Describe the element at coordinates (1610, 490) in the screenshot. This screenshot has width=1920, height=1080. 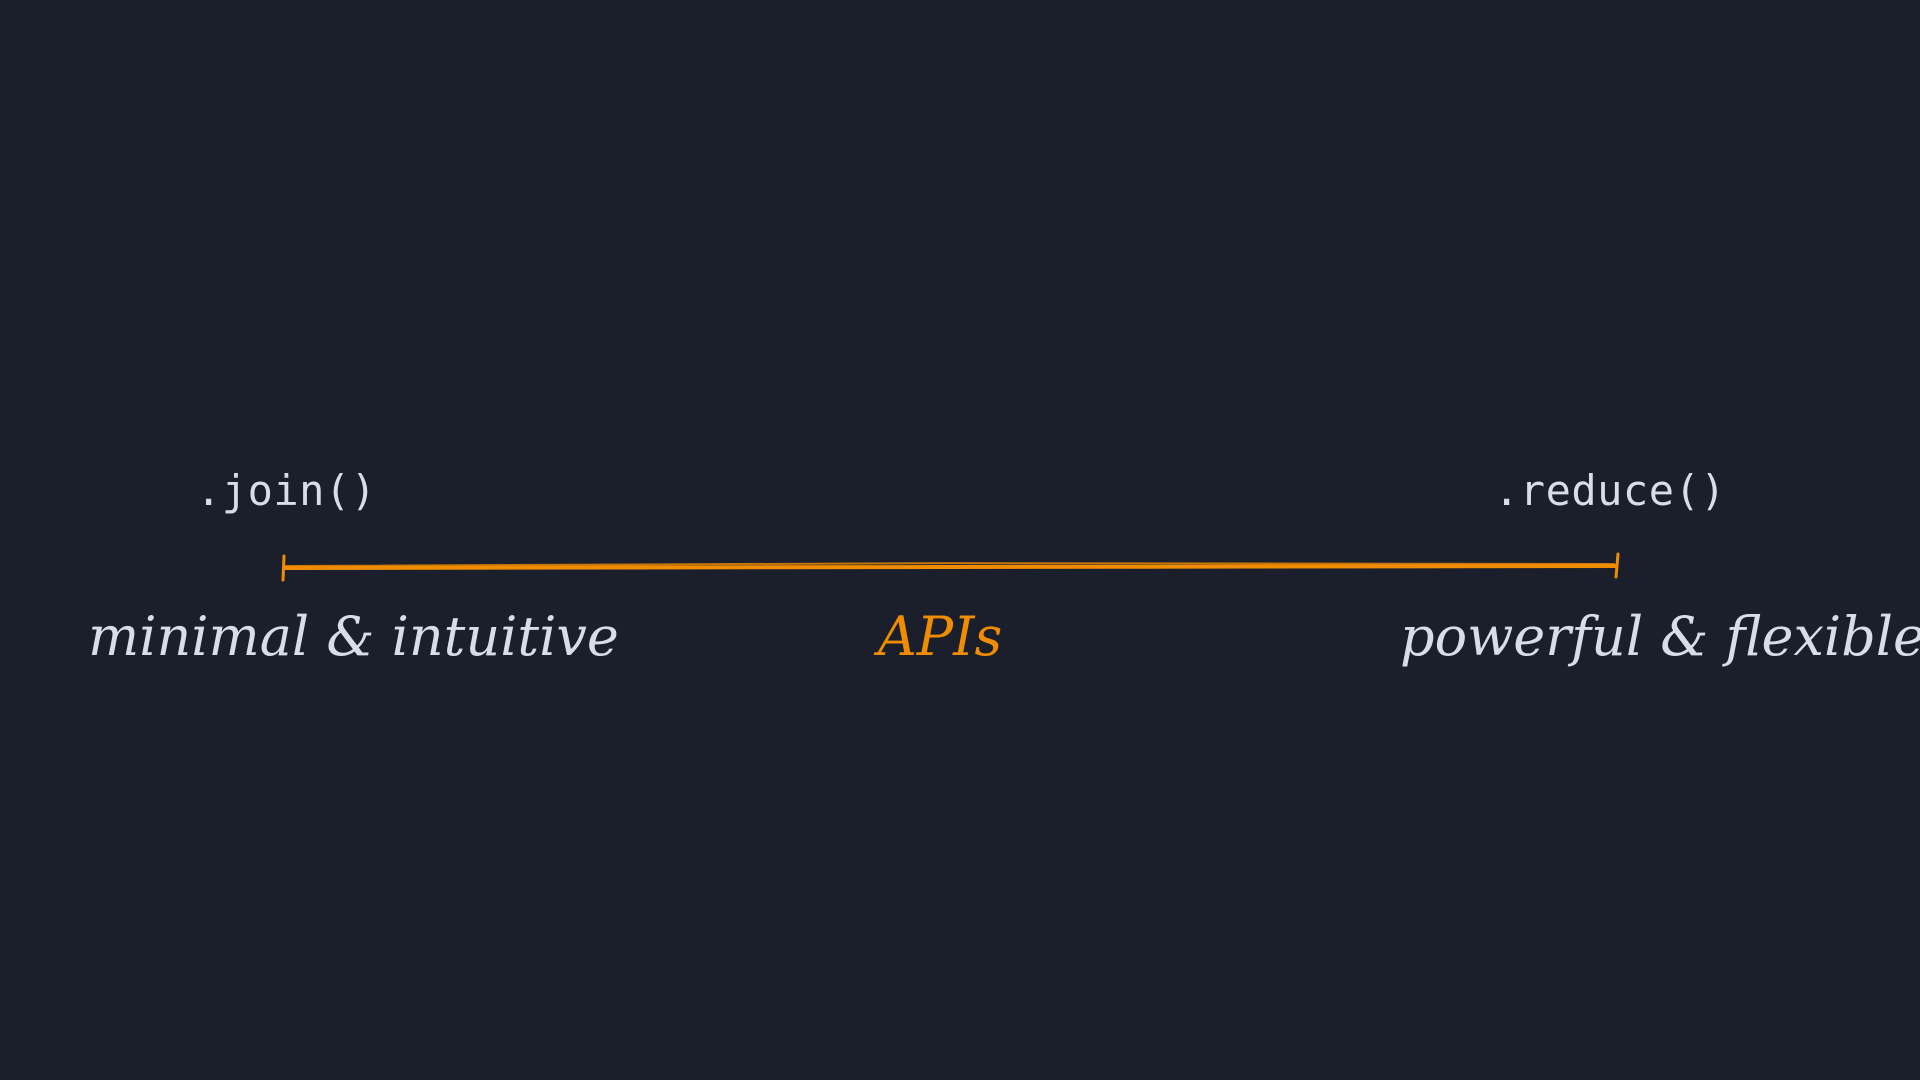
I see `right-method-label: .reduce()` at that location.